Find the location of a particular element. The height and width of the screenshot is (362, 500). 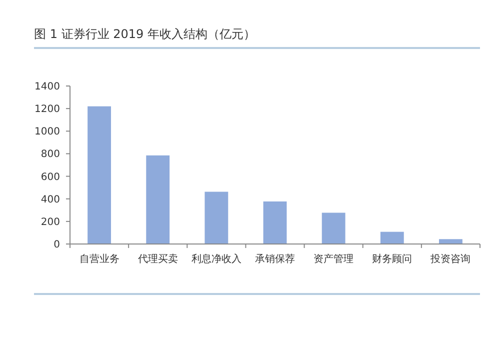

x-tick-label: 自营业务 is located at coordinates (99, 259).